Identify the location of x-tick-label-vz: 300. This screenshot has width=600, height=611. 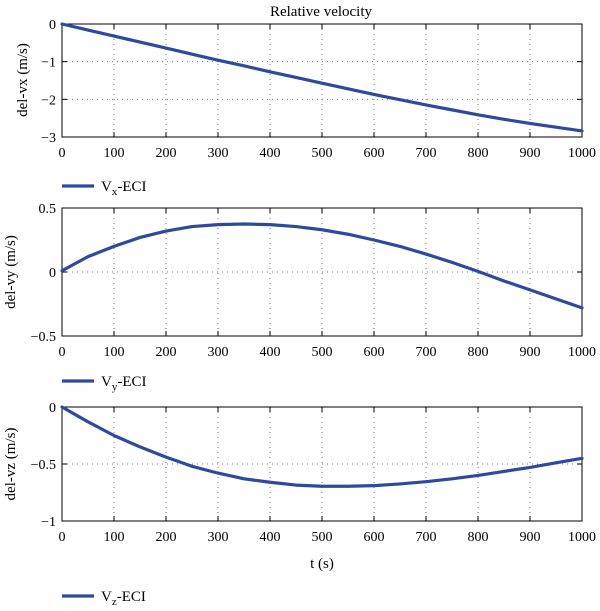
(218, 537).